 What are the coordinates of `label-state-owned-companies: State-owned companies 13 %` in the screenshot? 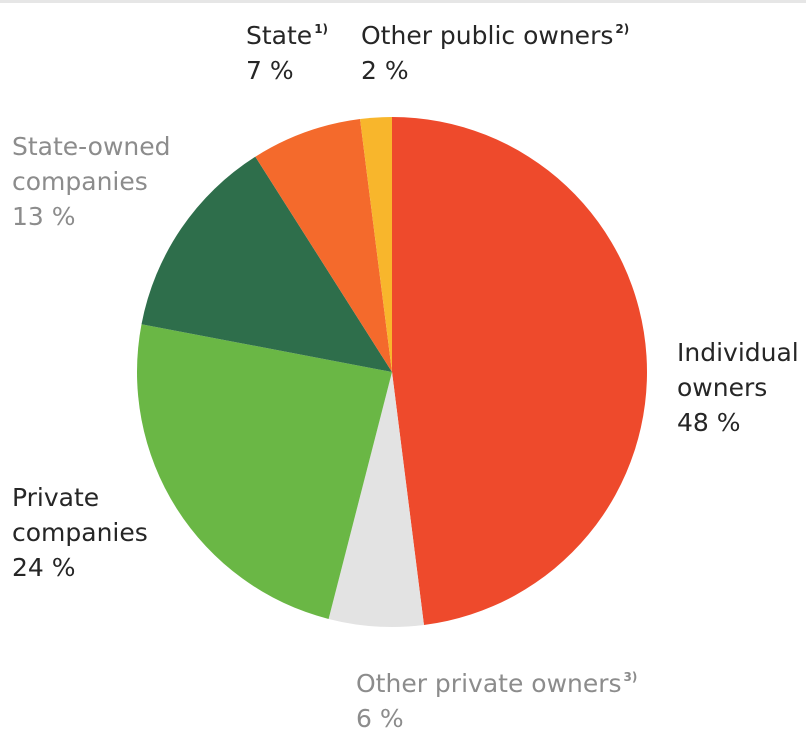 It's located at (91, 181).